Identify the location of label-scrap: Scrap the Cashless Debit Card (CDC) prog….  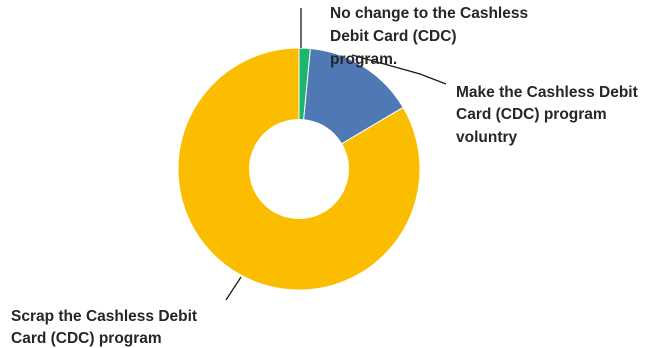
(106, 327).